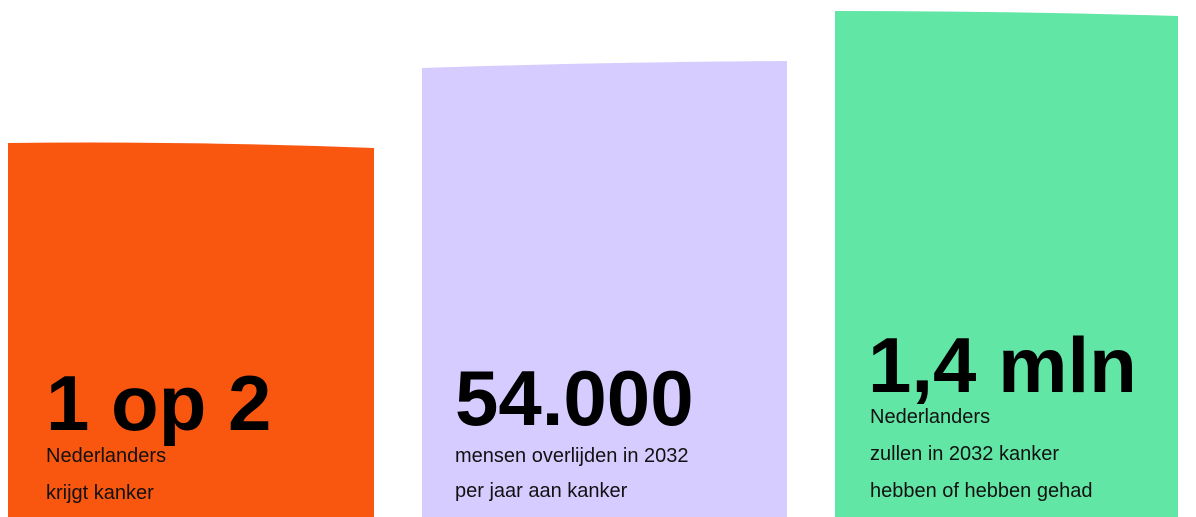 This screenshot has height=517, width=1196. Describe the element at coordinates (541, 491) in the screenshot. I see `stat-description: per jaar aan kanker` at that location.